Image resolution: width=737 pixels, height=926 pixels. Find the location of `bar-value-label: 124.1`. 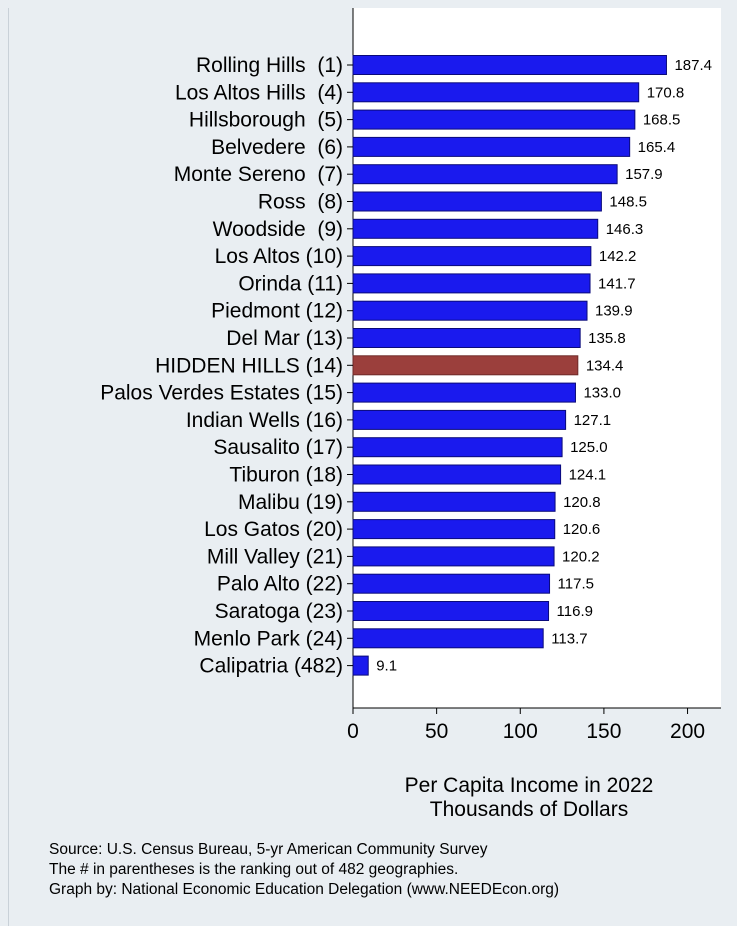

bar-value-label: 124.1 is located at coordinates (588, 475).